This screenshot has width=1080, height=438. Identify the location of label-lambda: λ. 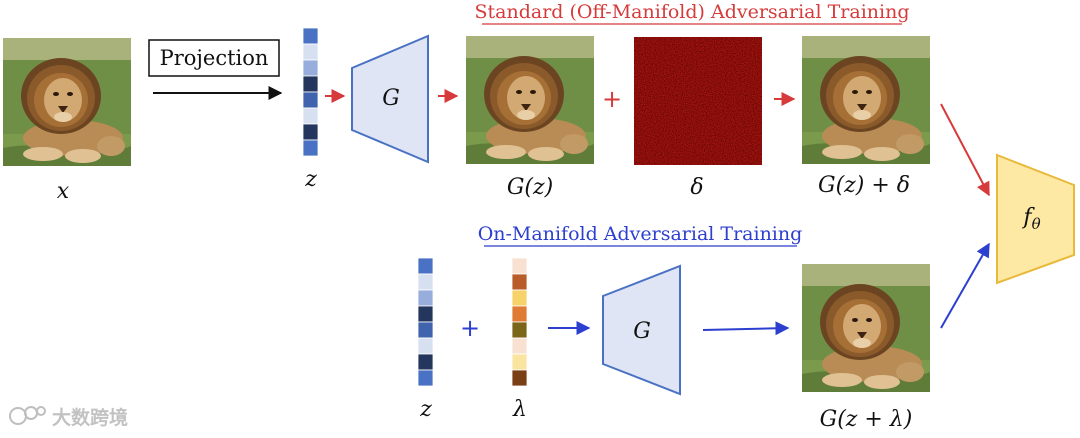
(519, 409).